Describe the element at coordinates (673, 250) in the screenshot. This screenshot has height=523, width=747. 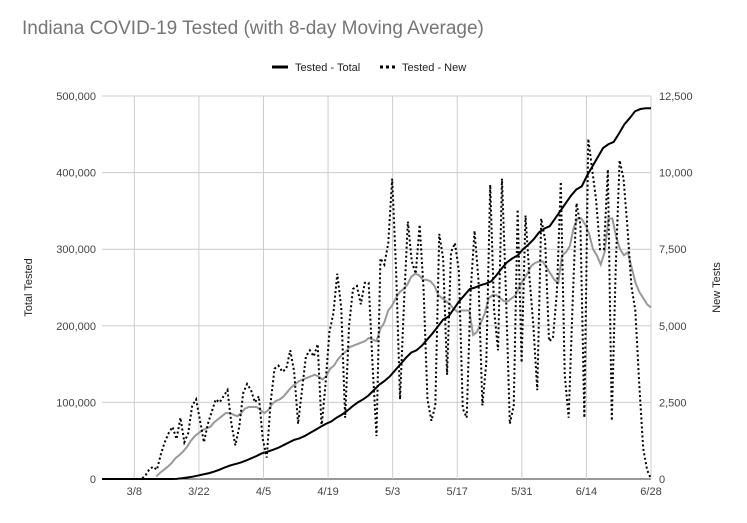
I see `y-right-tick-label: 7,500` at that location.